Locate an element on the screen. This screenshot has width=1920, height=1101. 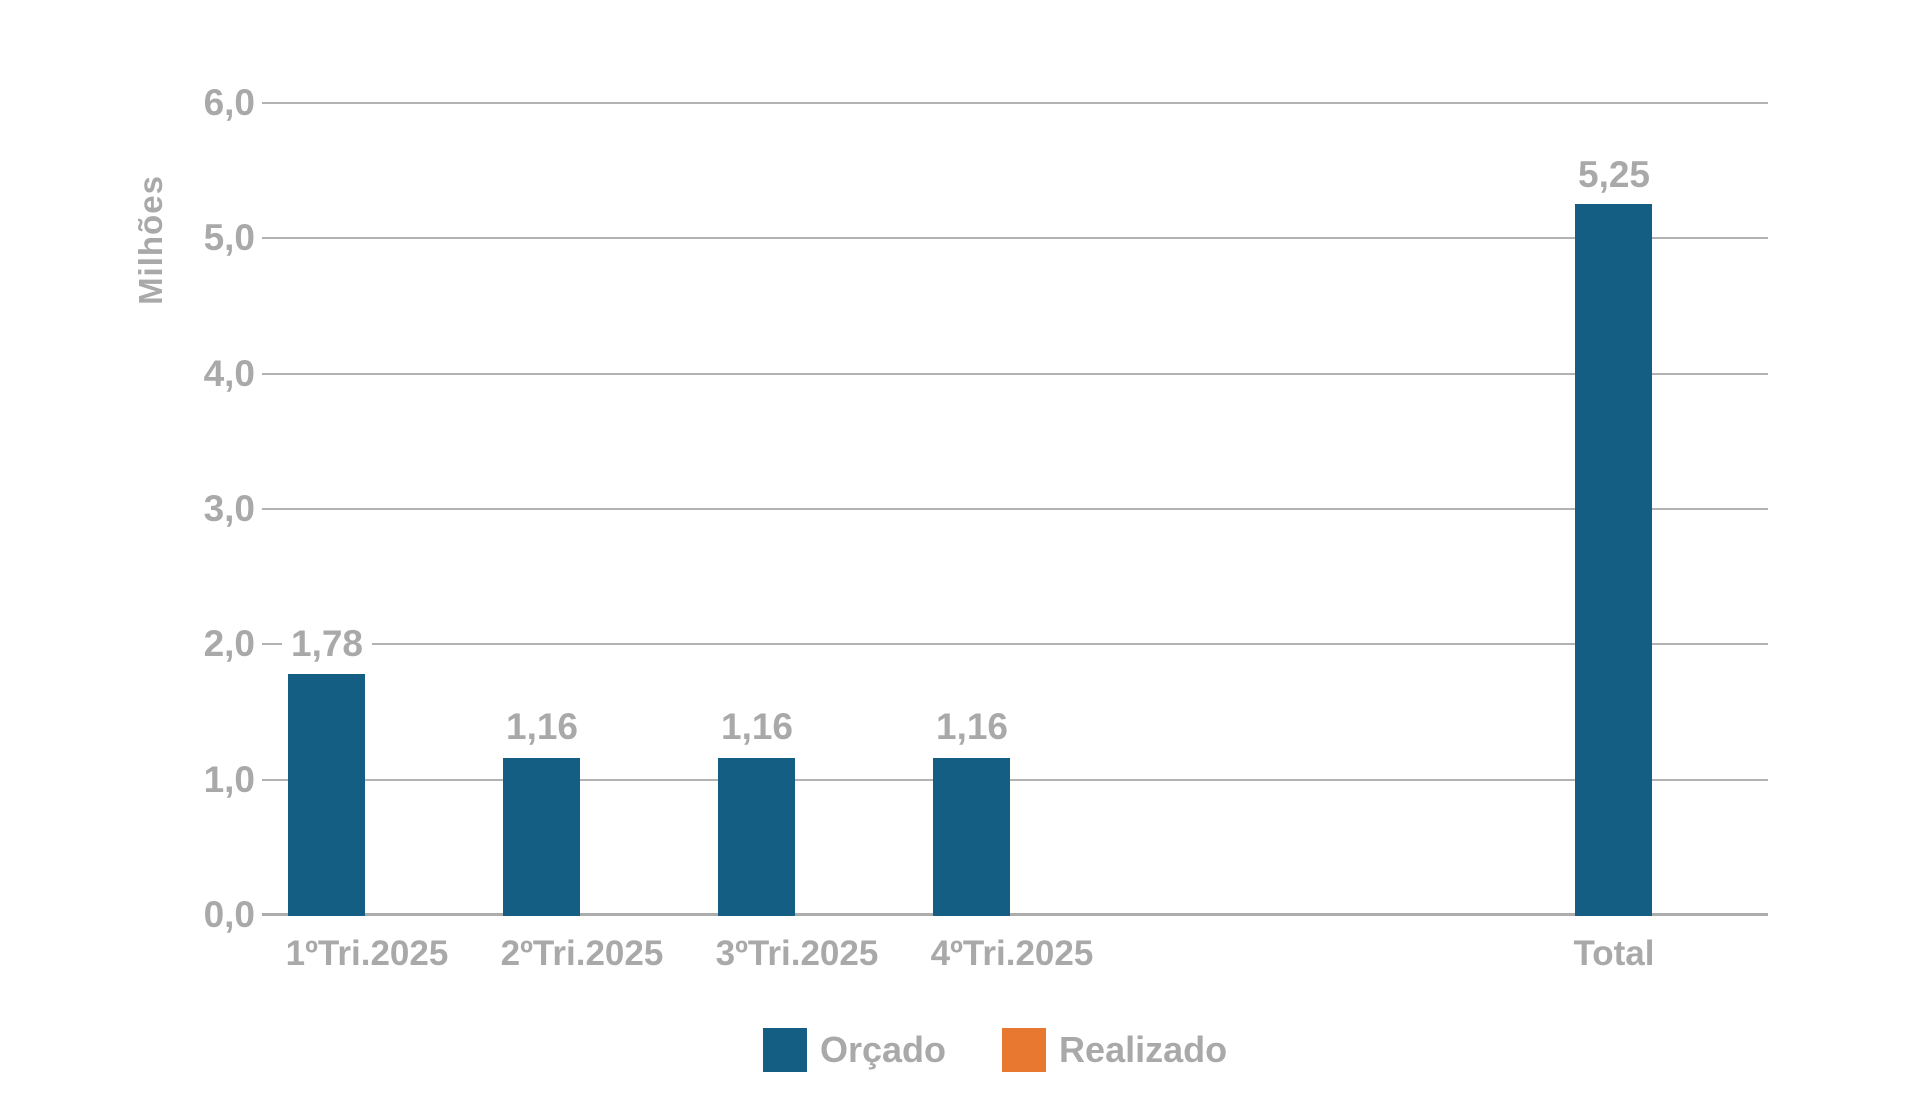
legend-label-realizado: Realizado is located at coordinates (1143, 1049).